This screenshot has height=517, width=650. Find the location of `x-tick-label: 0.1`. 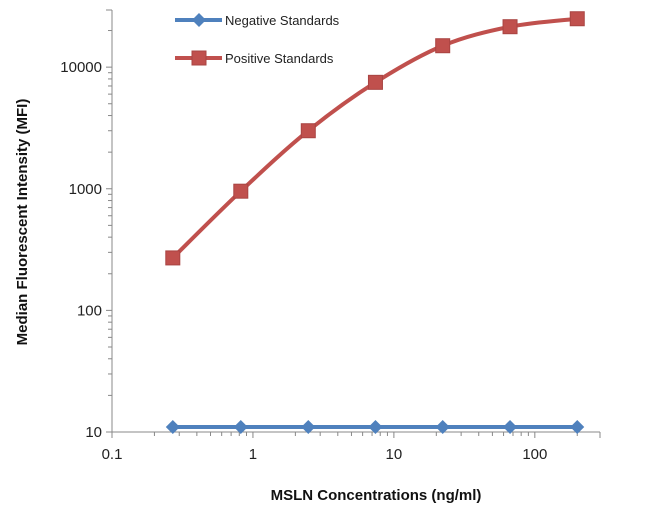

x-tick-label: 0.1 is located at coordinates (112, 454).